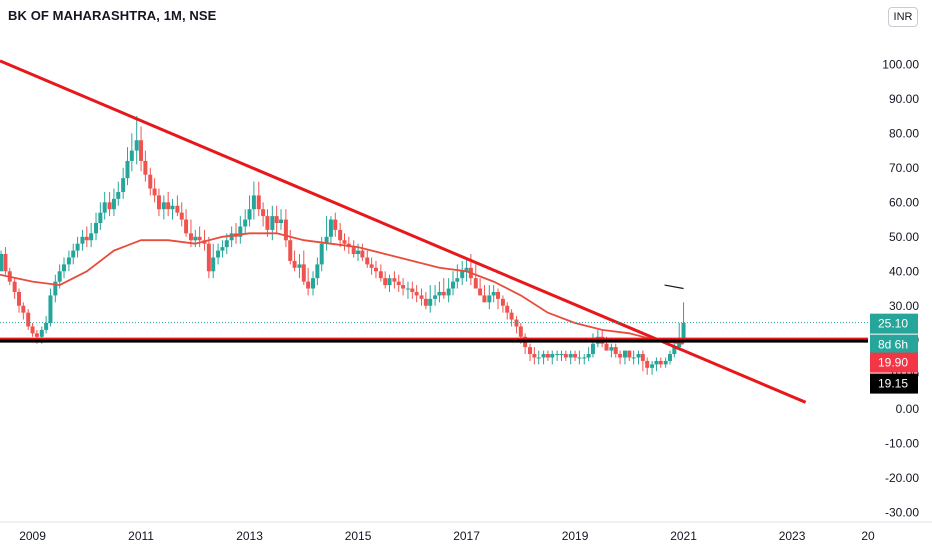 This screenshot has height=550, width=932. I want to click on drawn-short-segment, so click(674, 287).